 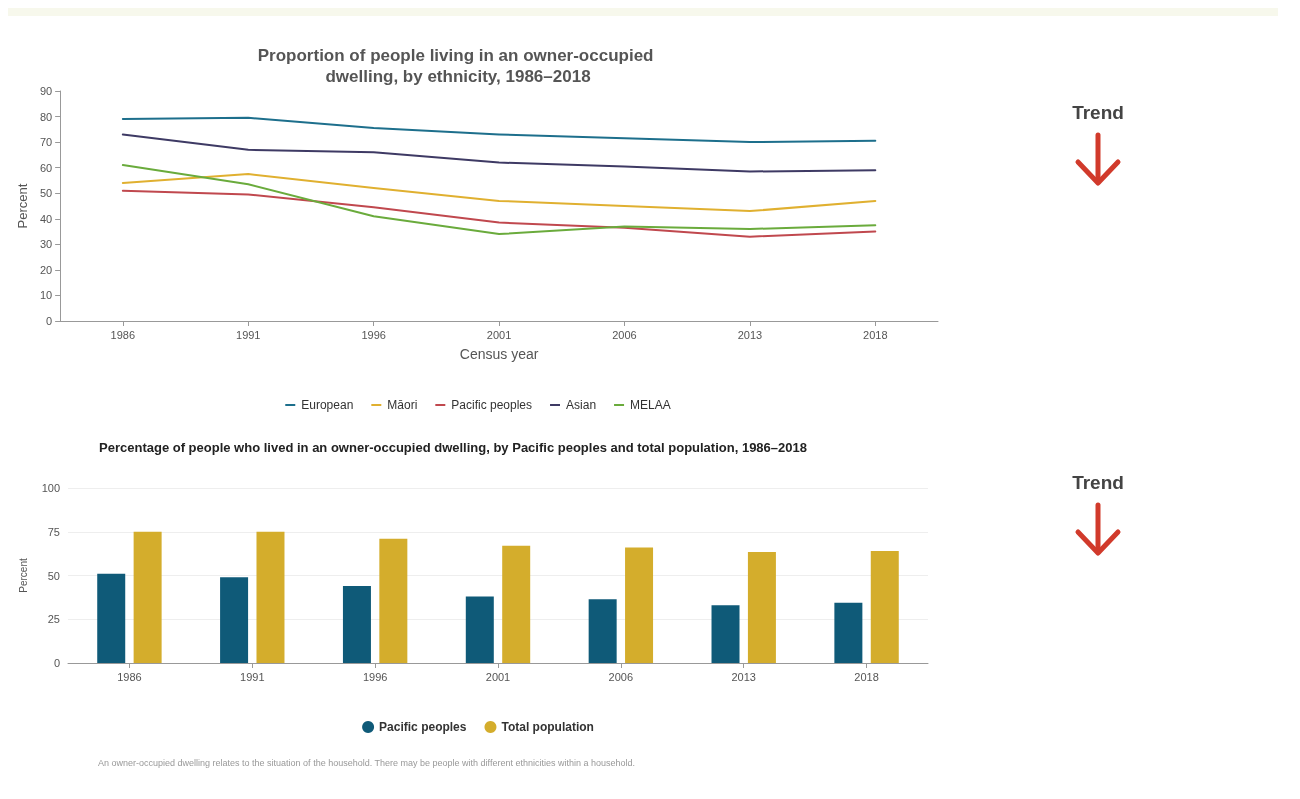 I want to click on y-tick-label: 75, so click(x=53, y=531).